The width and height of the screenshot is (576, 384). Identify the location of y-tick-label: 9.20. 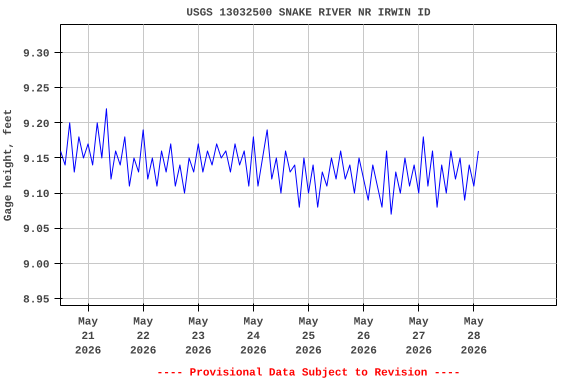
(36, 124).